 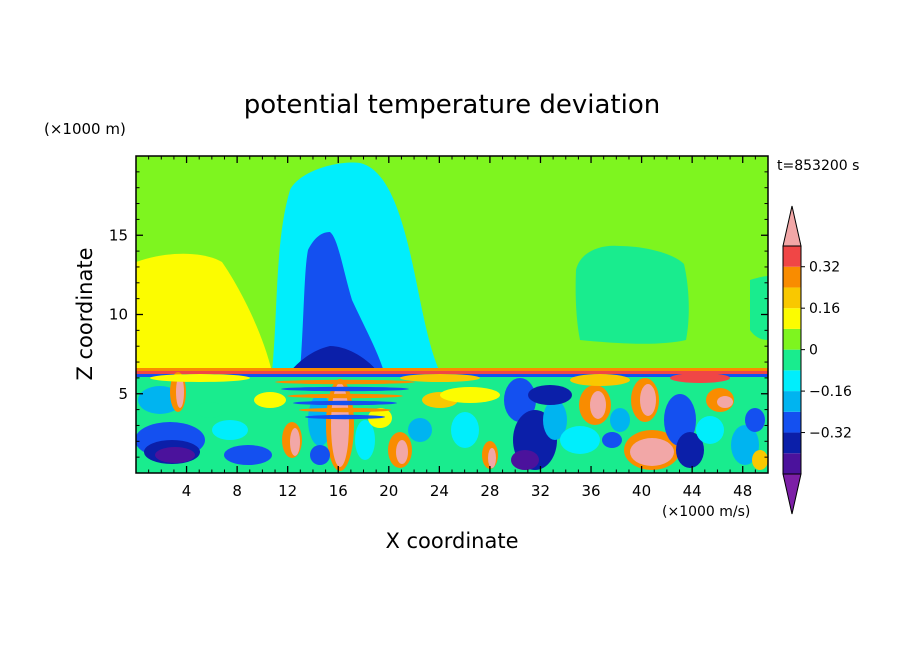 What do you see at coordinates (692, 491) in the screenshot?
I see `x-tick-label: 44` at bounding box center [692, 491].